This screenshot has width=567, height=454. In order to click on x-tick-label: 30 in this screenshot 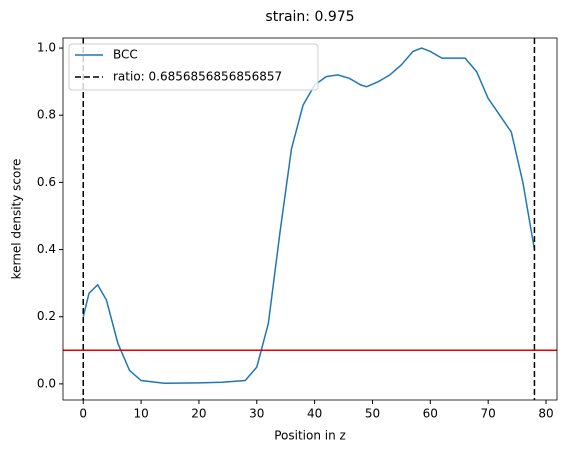, I will do `click(256, 414)`.